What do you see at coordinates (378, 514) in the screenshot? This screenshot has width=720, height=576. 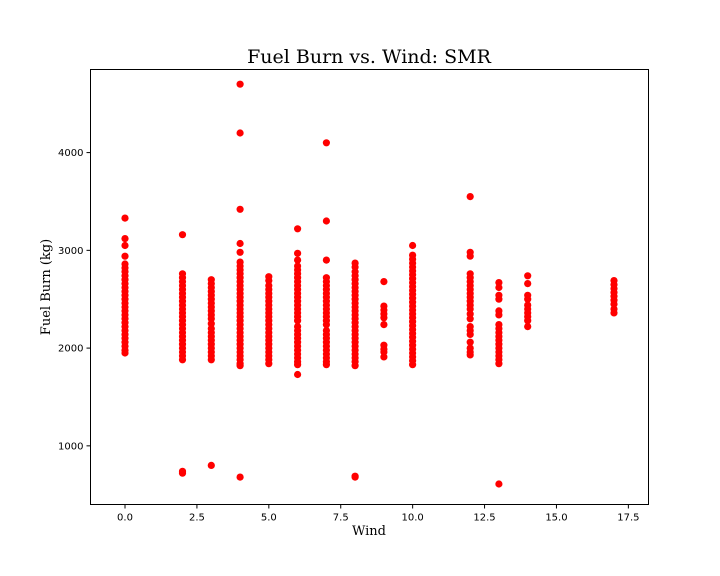 I see `x-axis-ticks: 0.0 2.5 5.0 7.5 10.0 12.5 15.0 17.5` at bounding box center [378, 514].